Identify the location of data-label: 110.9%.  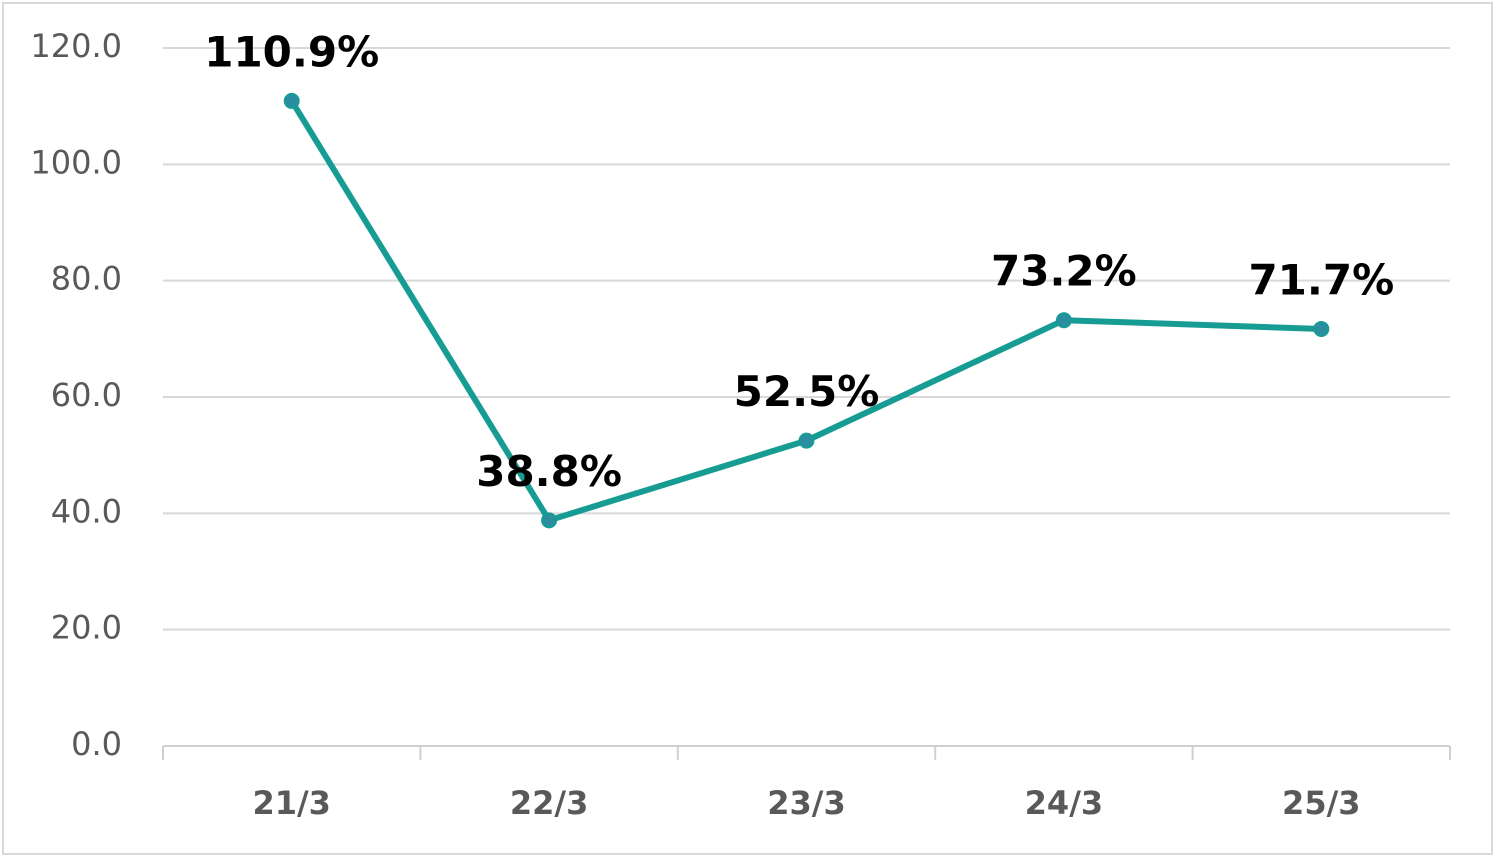
(291, 51).